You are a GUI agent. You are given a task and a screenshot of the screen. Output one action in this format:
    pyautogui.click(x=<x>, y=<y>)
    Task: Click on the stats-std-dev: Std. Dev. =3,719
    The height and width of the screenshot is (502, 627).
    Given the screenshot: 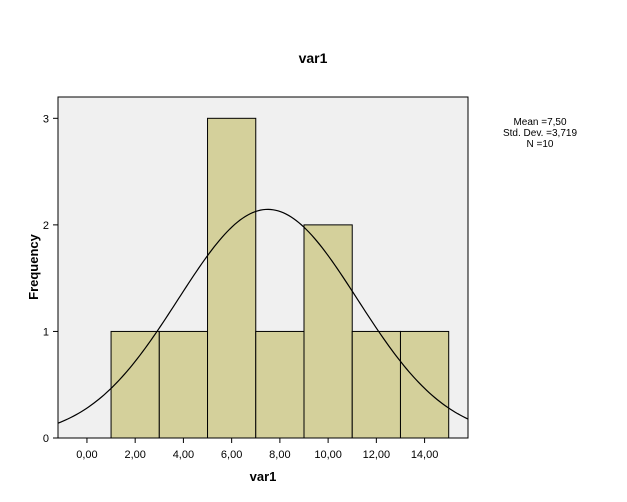 What is the action you would take?
    pyautogui.click(x=540, y=133)
    